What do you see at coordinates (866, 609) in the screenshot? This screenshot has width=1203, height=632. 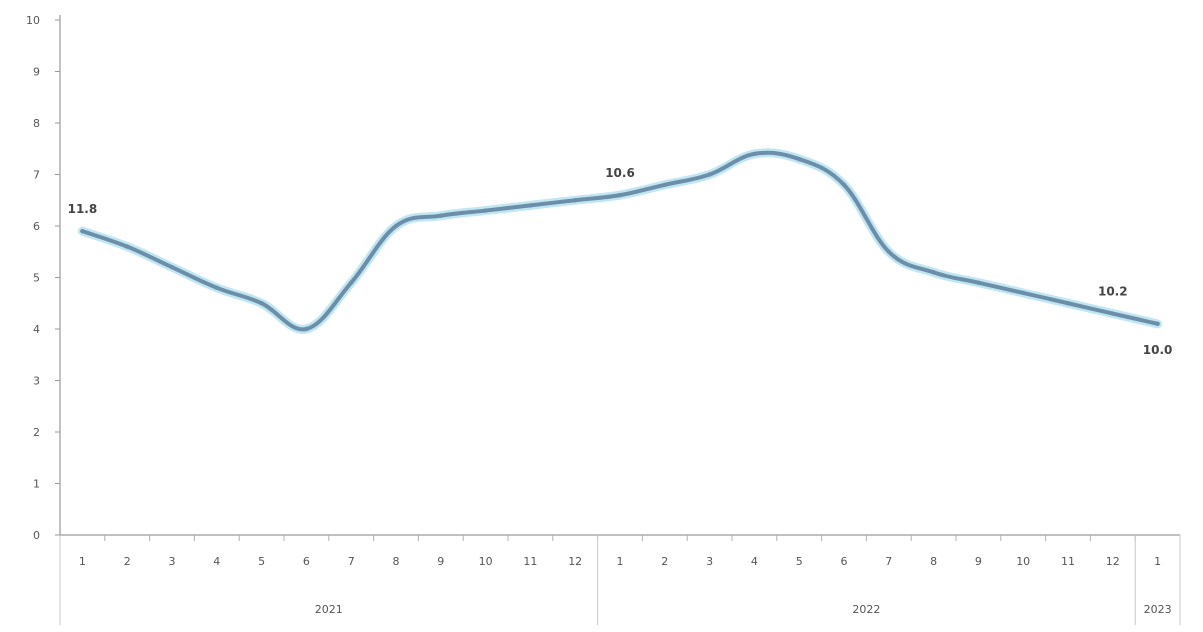 I see `group-label: 2022` at bounding box center [866, 609].